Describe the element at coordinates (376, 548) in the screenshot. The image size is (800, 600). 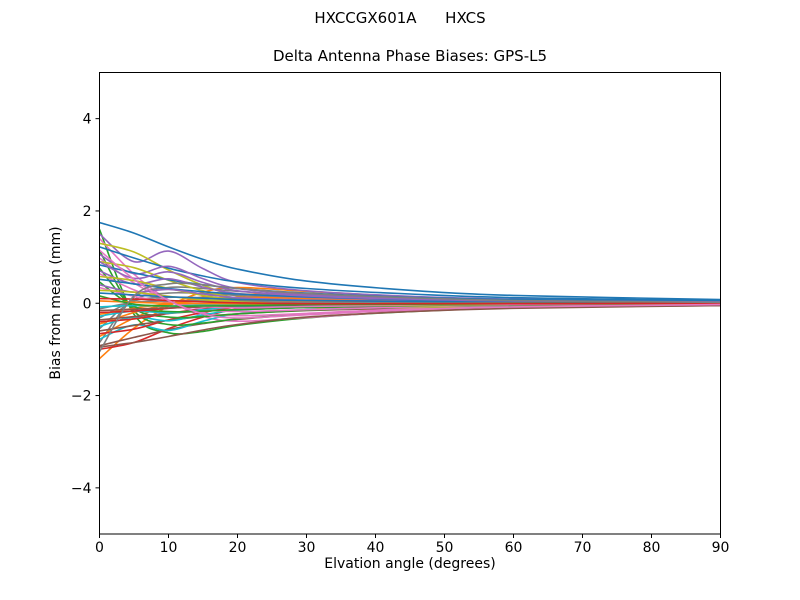
I see `x-tick-label: 40` at that location.